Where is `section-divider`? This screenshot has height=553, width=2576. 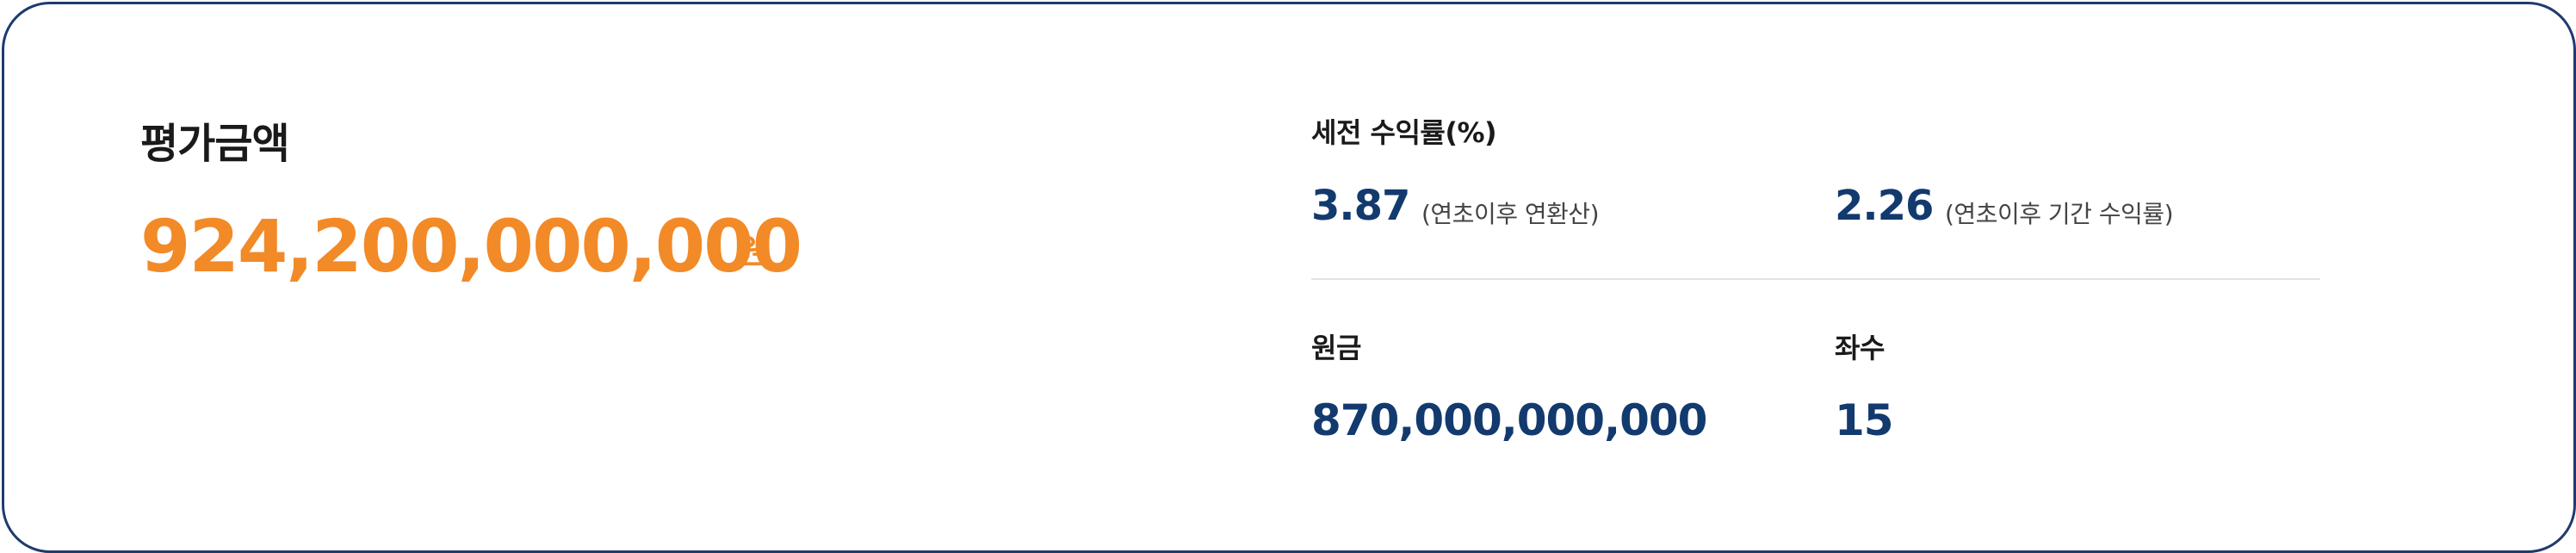
section-divider is located at coordinates (1816, 279).